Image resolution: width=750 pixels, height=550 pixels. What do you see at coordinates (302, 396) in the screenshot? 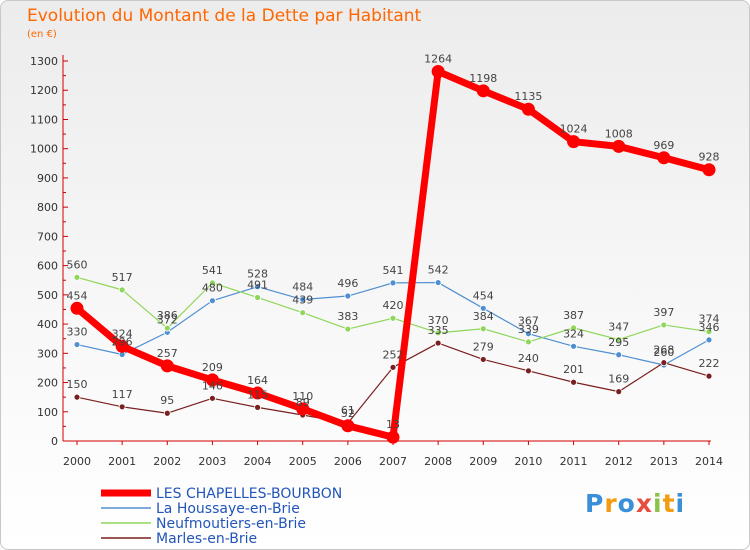
I see `data-label: 110` at bounding box center [302, 396].